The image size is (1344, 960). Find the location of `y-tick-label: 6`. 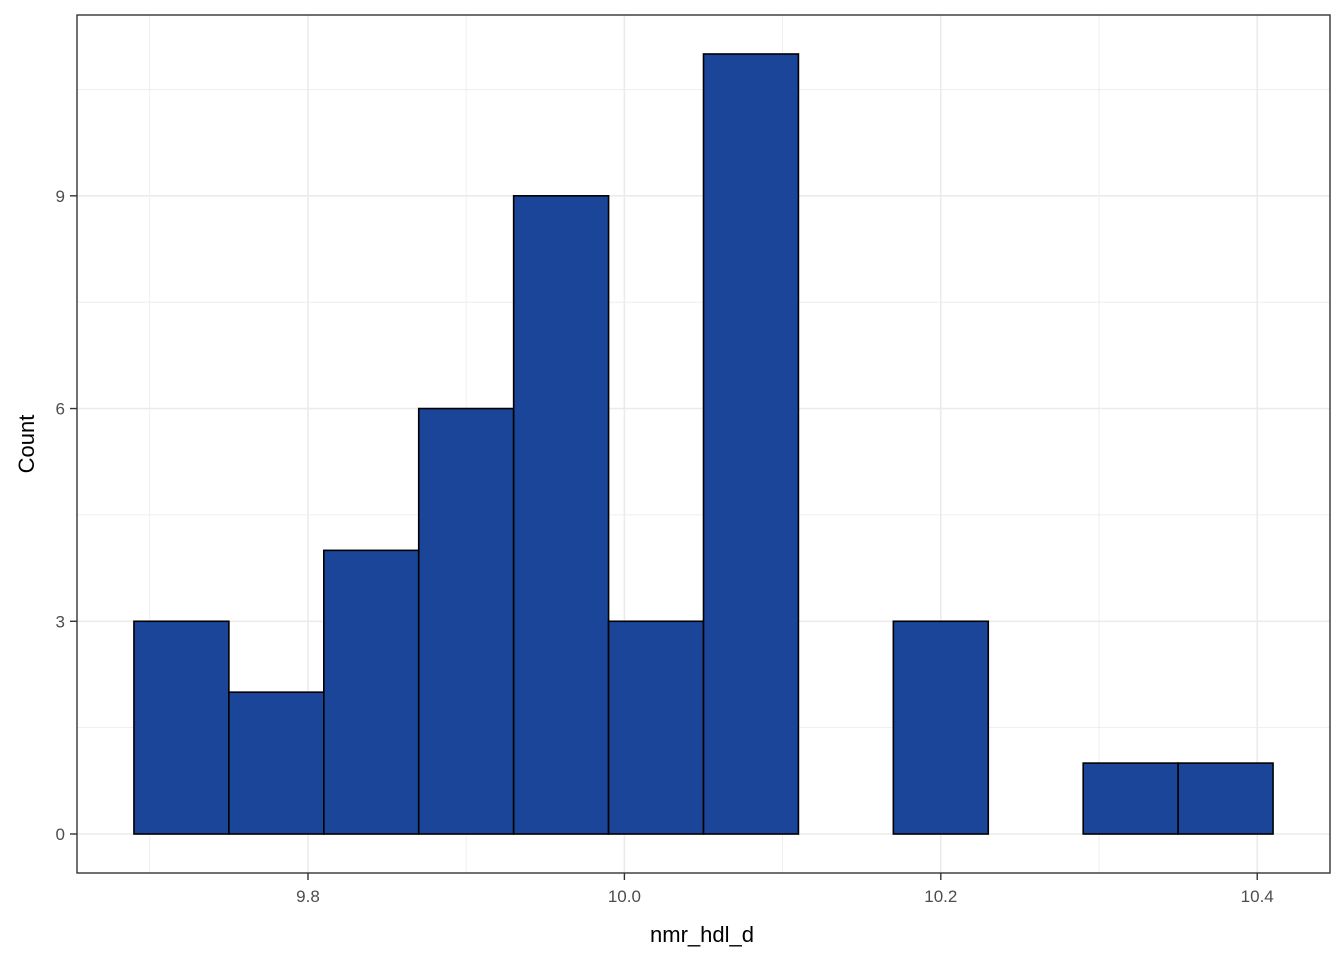

y-tick-label: 6 is located at coordinates (60, 409).